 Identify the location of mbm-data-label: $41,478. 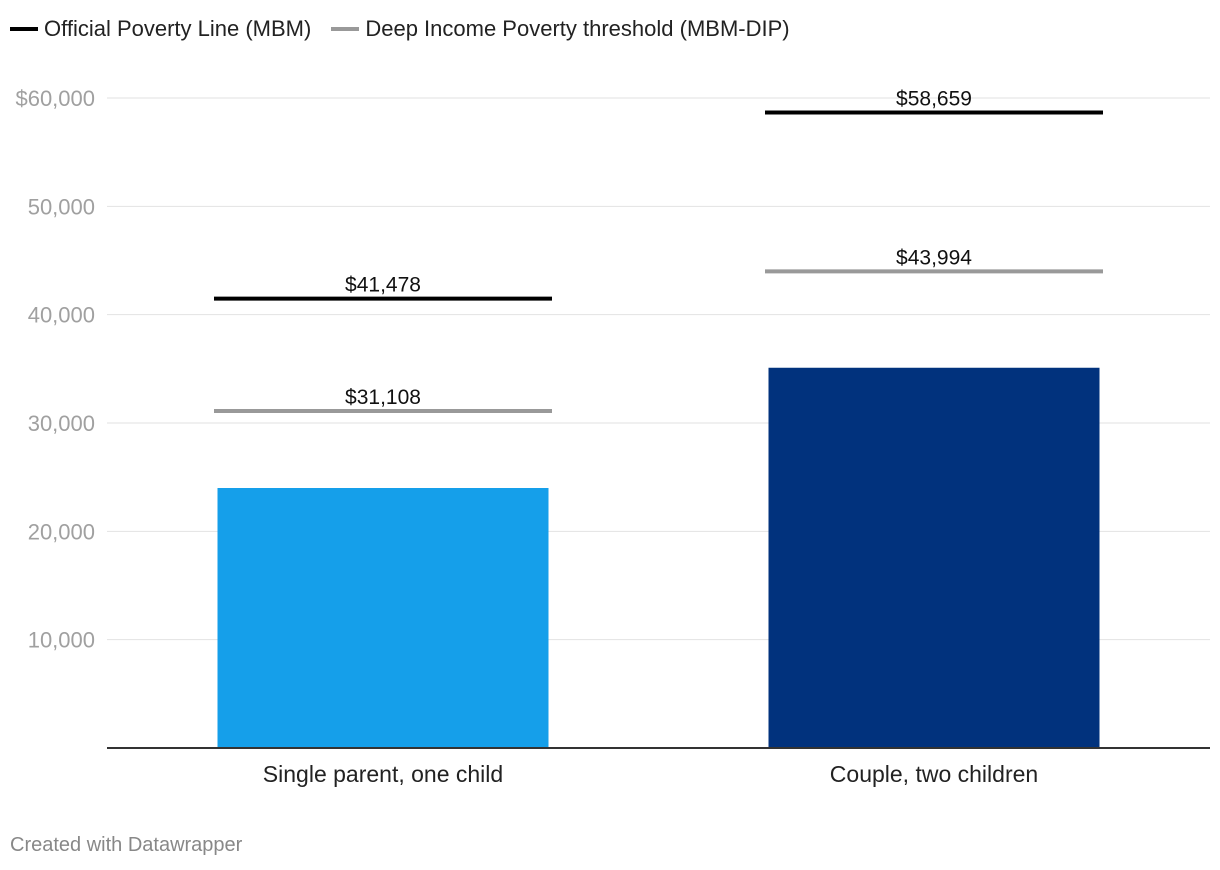
(383, 285).